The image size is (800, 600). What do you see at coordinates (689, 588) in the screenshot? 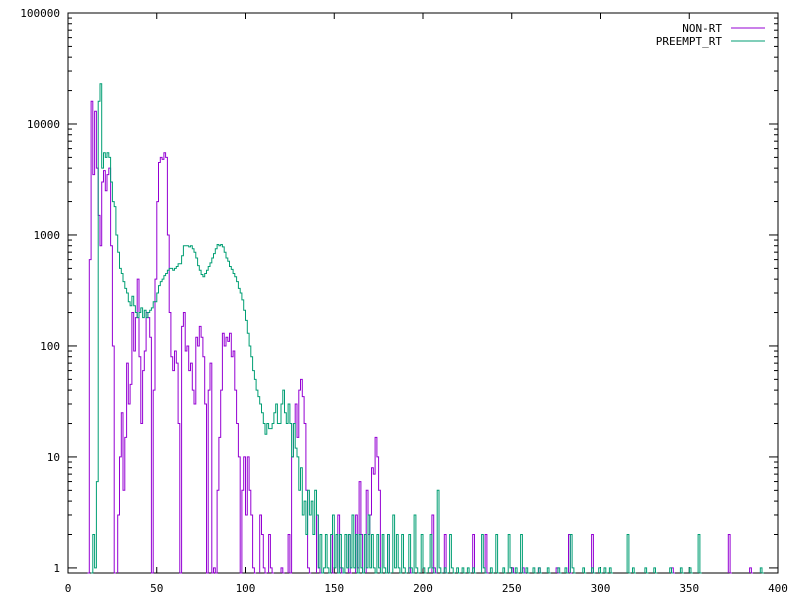
I see `x-tick-label: 350` at bounding box center [689, 588].